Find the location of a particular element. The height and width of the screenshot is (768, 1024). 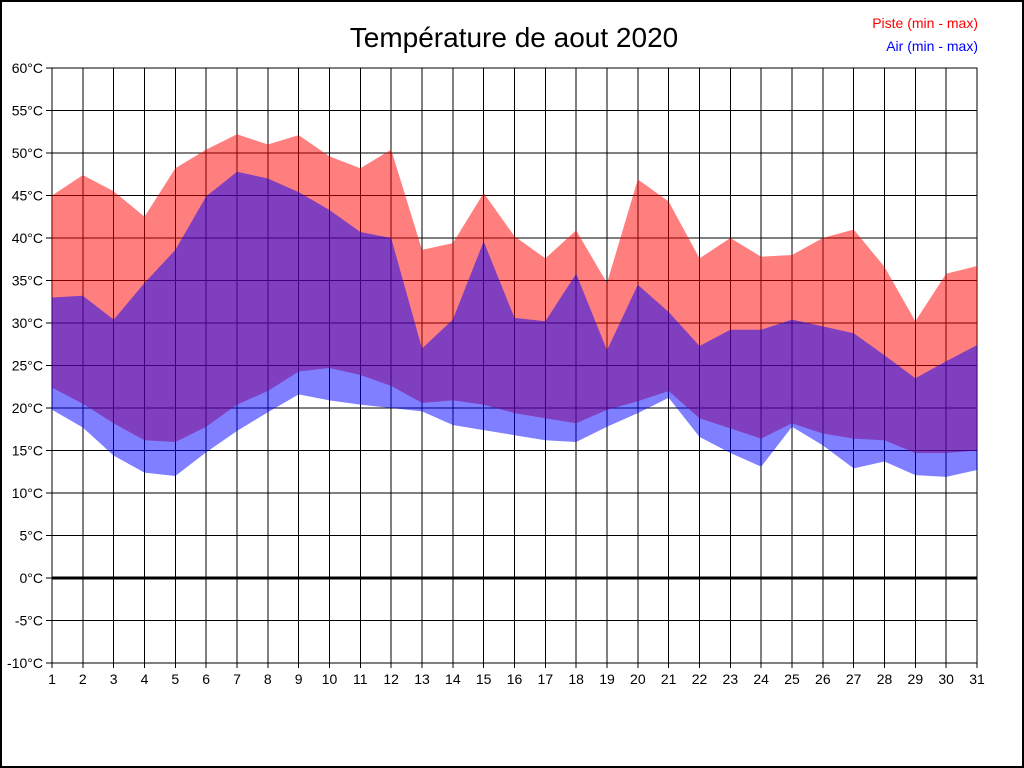

x-axis-label: 11 is located at coordinates (360, 679).